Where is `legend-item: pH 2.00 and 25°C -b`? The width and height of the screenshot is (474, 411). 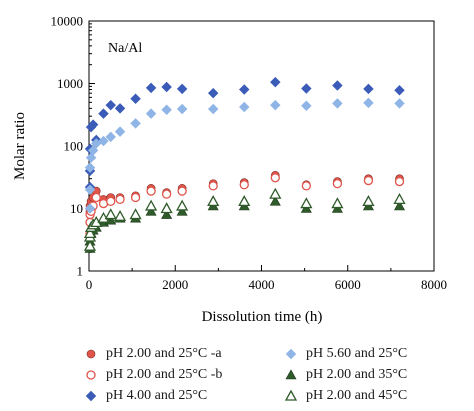
legend-item: pH 2.00 and 25°C -b is located at coordinates (180, 375).